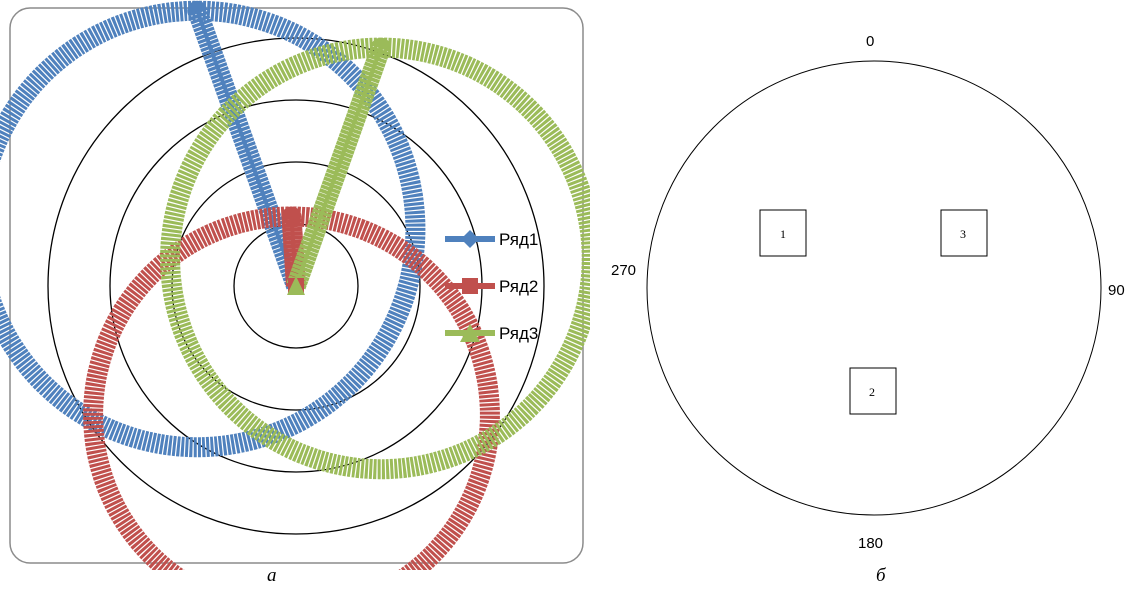 The width and height of the screenshot is (1132, 592). I want to click on legend-item-1: Ряд1, so click(491, 239).